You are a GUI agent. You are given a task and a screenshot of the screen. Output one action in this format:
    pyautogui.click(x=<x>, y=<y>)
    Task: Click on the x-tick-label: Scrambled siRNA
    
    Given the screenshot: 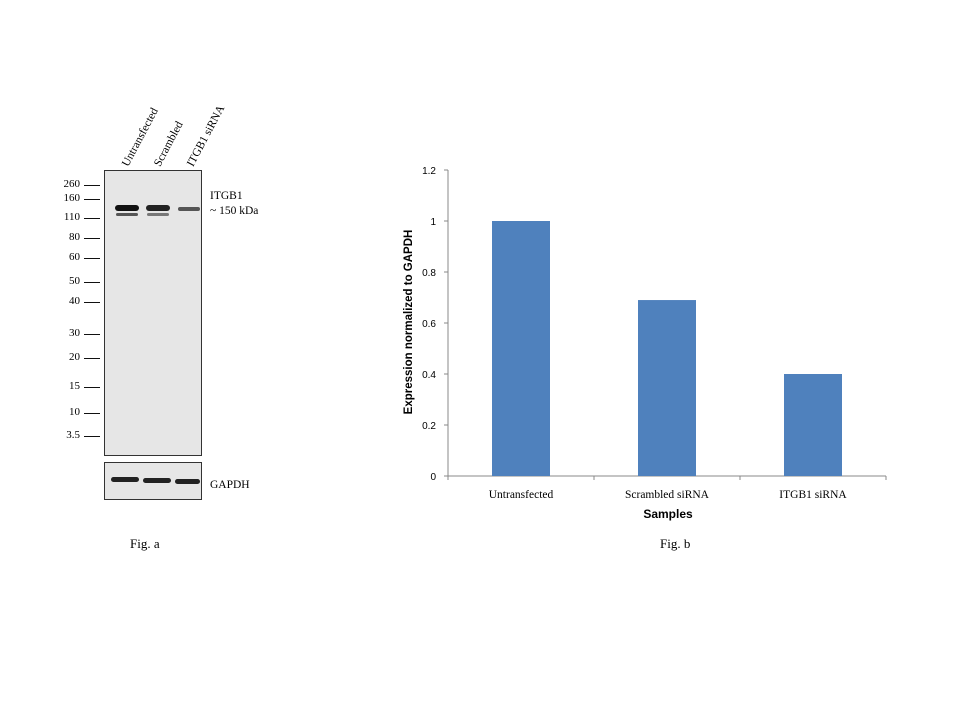 What is the action you would take?
    pyautogui.click(x=667, y=495)
    